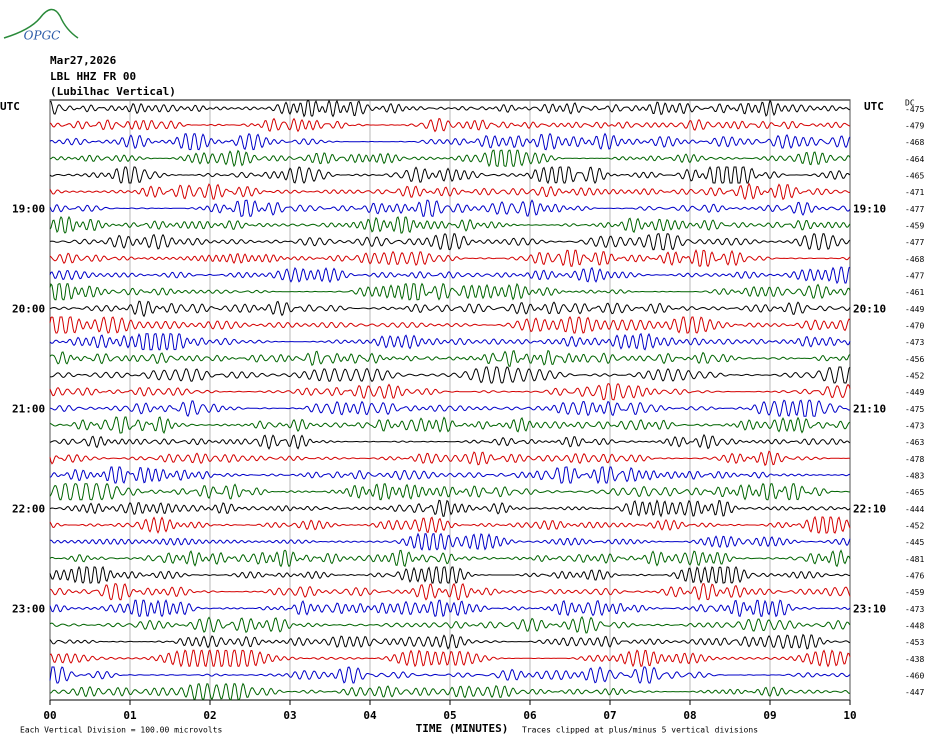  I want to click on dc-offset: -464, so click(914, 159).